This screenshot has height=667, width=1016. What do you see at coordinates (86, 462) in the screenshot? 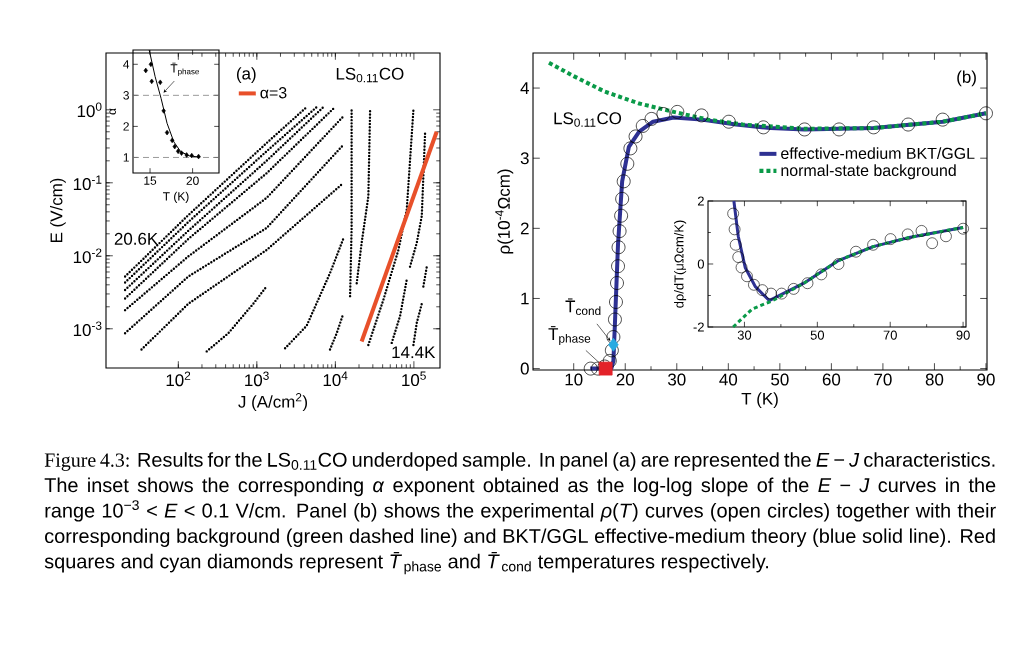
I see `caption: Figure 4.3:` at bounding box center [86, 462].